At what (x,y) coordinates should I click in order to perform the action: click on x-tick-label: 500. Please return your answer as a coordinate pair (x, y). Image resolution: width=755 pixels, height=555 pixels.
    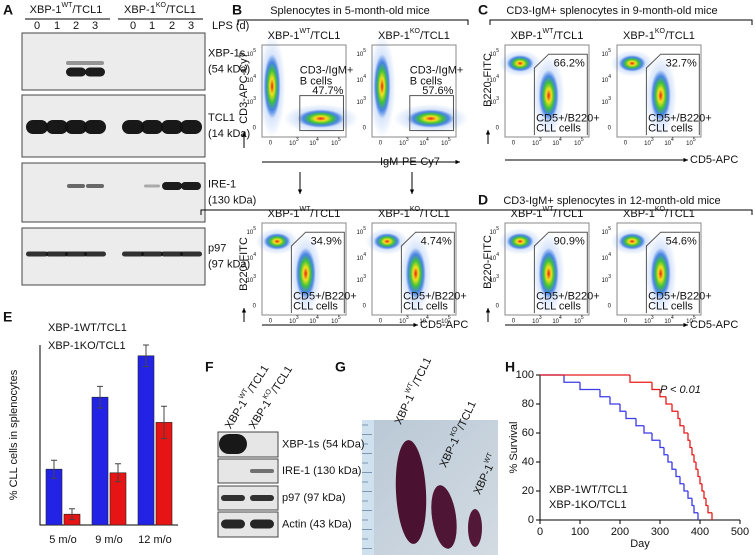
    Looking at the image, I should click on (740, 532).